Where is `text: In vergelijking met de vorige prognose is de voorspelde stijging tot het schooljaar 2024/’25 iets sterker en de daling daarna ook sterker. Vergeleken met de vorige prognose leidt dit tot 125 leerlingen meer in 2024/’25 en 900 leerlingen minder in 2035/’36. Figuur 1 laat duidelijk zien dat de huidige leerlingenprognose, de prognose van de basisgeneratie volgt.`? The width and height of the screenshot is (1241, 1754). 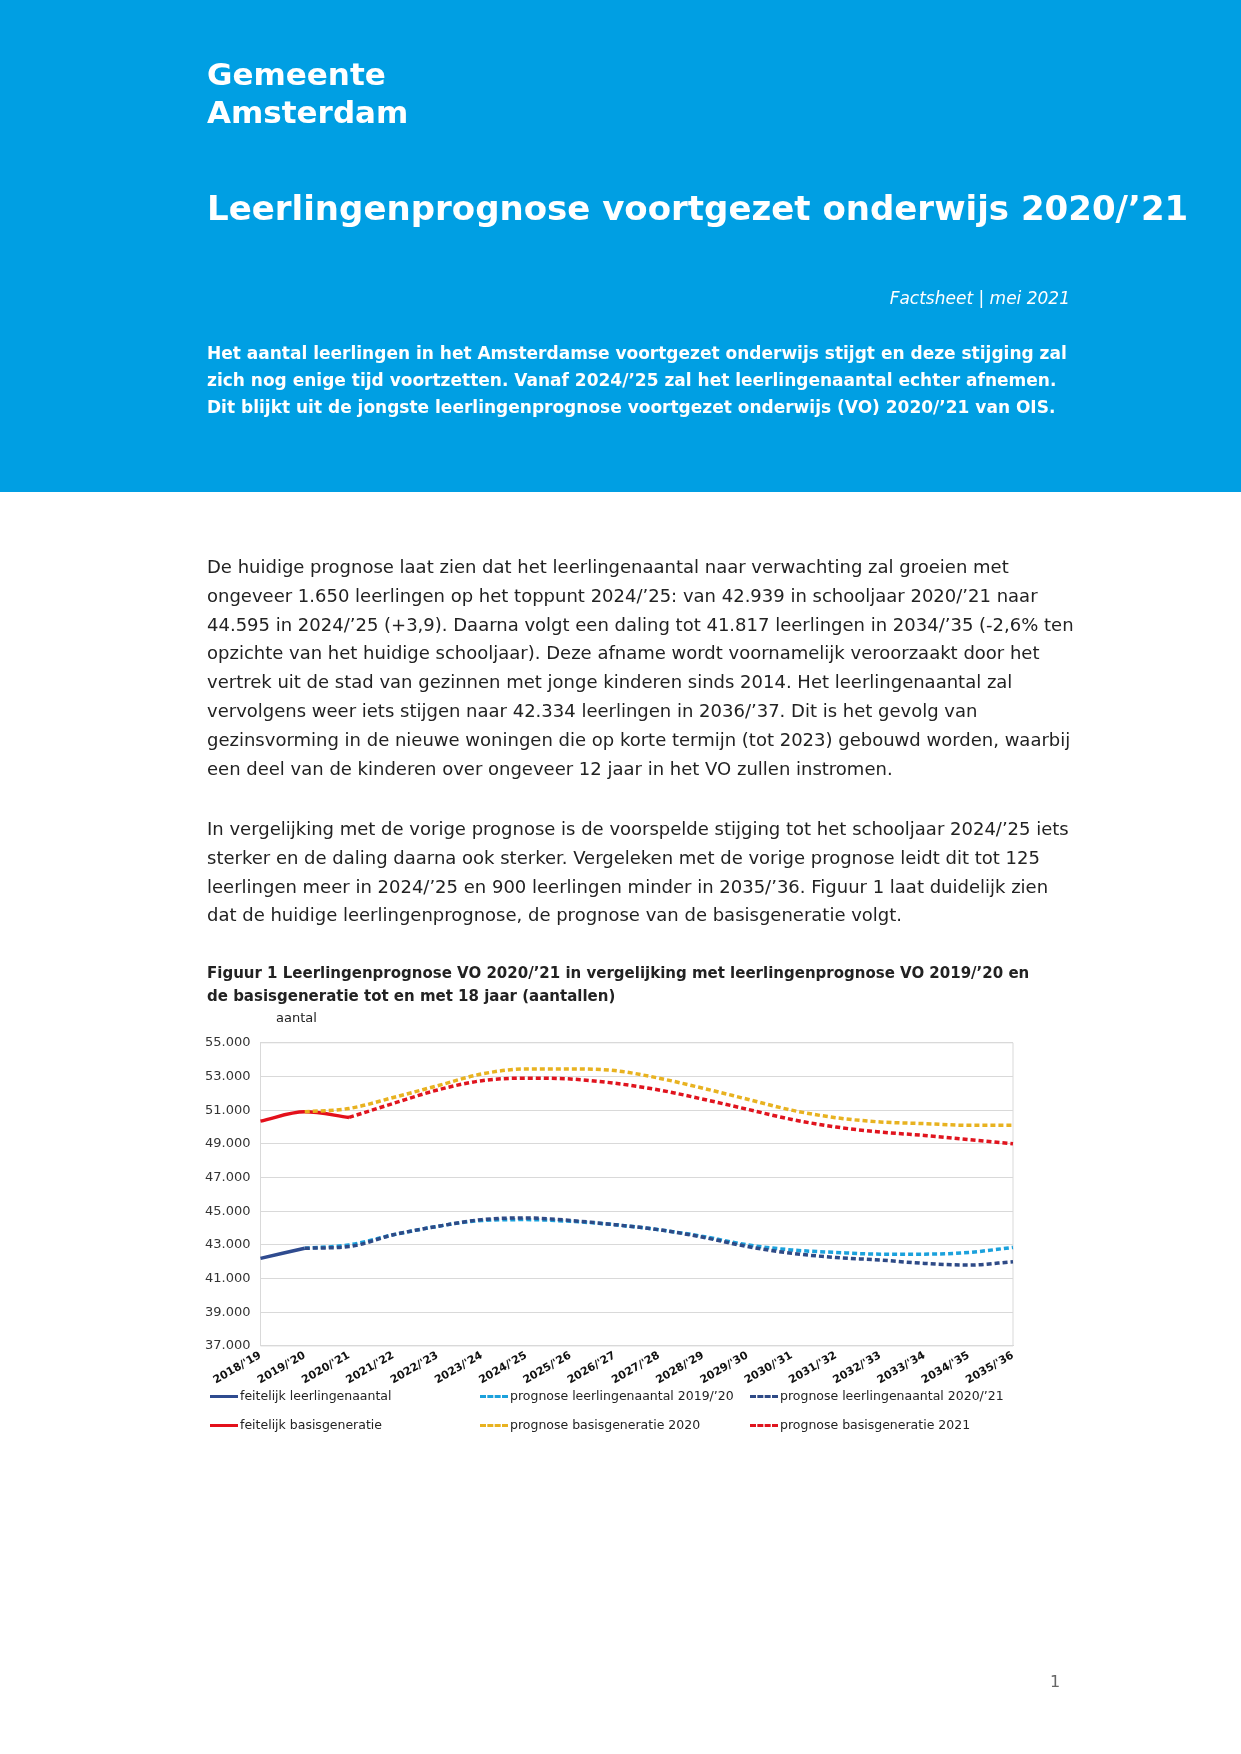 text: In vergelijking met de vorige prognose is de voorspelde stijging tot het schooljaar 2024/’25 iets sterker en de daling daarna ook sterker. Vergeleken met de vorige prognose leidt dit tot 125 leerlingen meer in 2024/’25 en 900 leerlingen minder in 2035/’36. Figuur 1 laat duidelijk zien dat de huidige leerlingenprognose, de prognose van de basisgeneratie volgt. is located at coordinates (638, 872).